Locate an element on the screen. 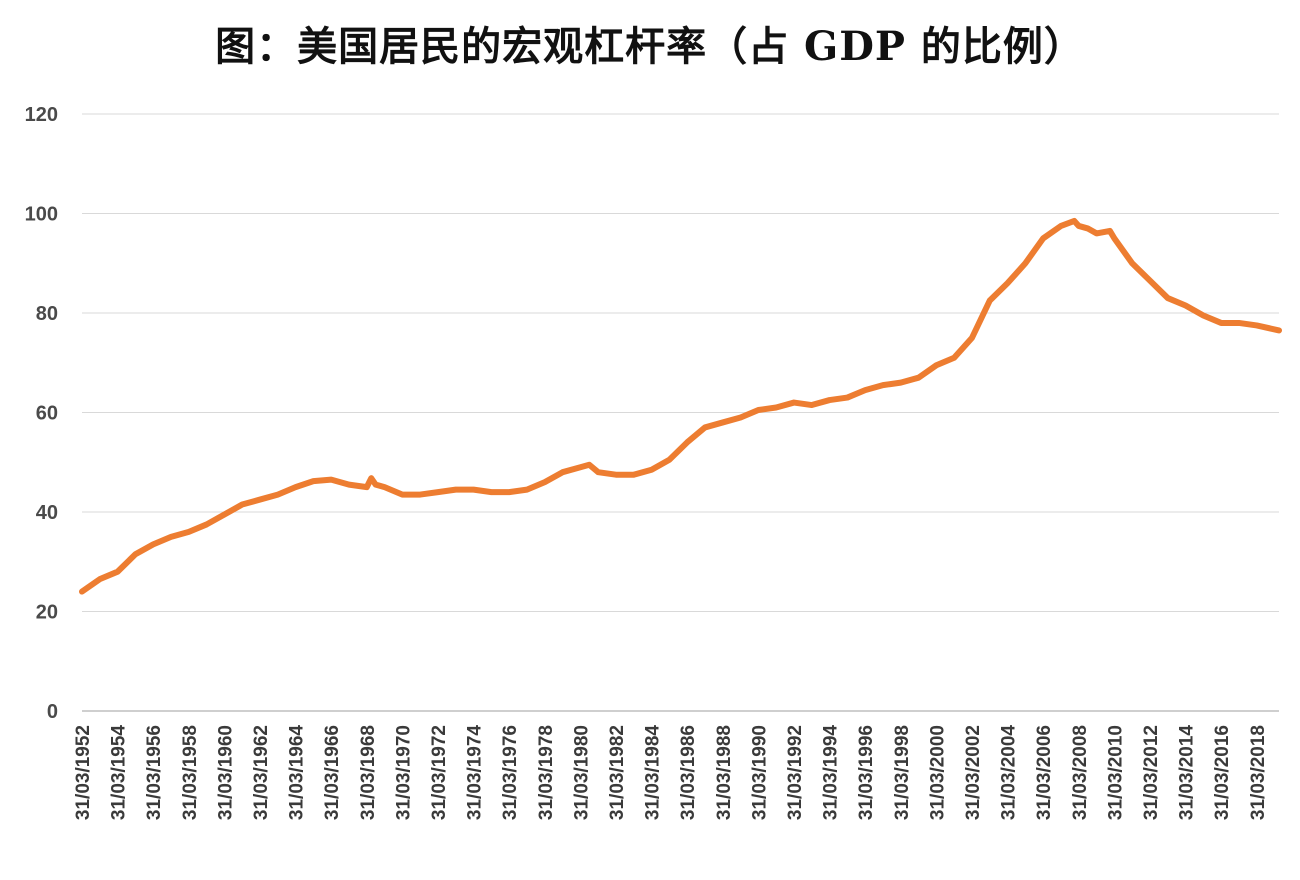  x-tick-label: 31/03/2002 is located at coordinates (973, 772).